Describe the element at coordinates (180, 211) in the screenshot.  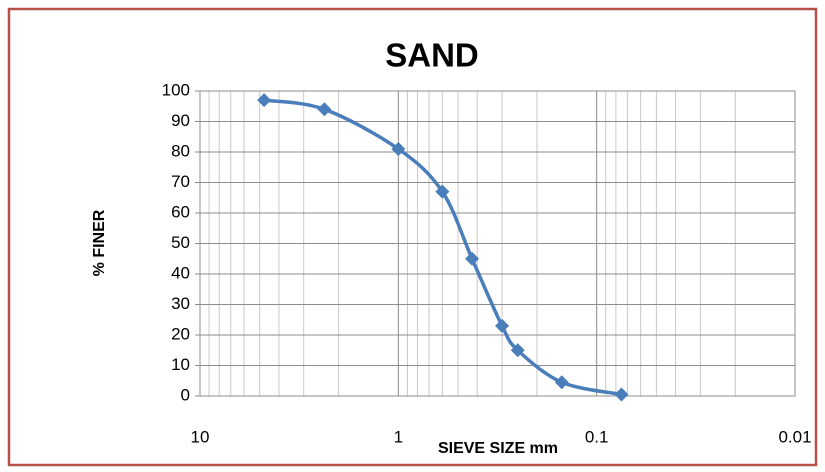
I see `y-tick-label: 60` at that location.